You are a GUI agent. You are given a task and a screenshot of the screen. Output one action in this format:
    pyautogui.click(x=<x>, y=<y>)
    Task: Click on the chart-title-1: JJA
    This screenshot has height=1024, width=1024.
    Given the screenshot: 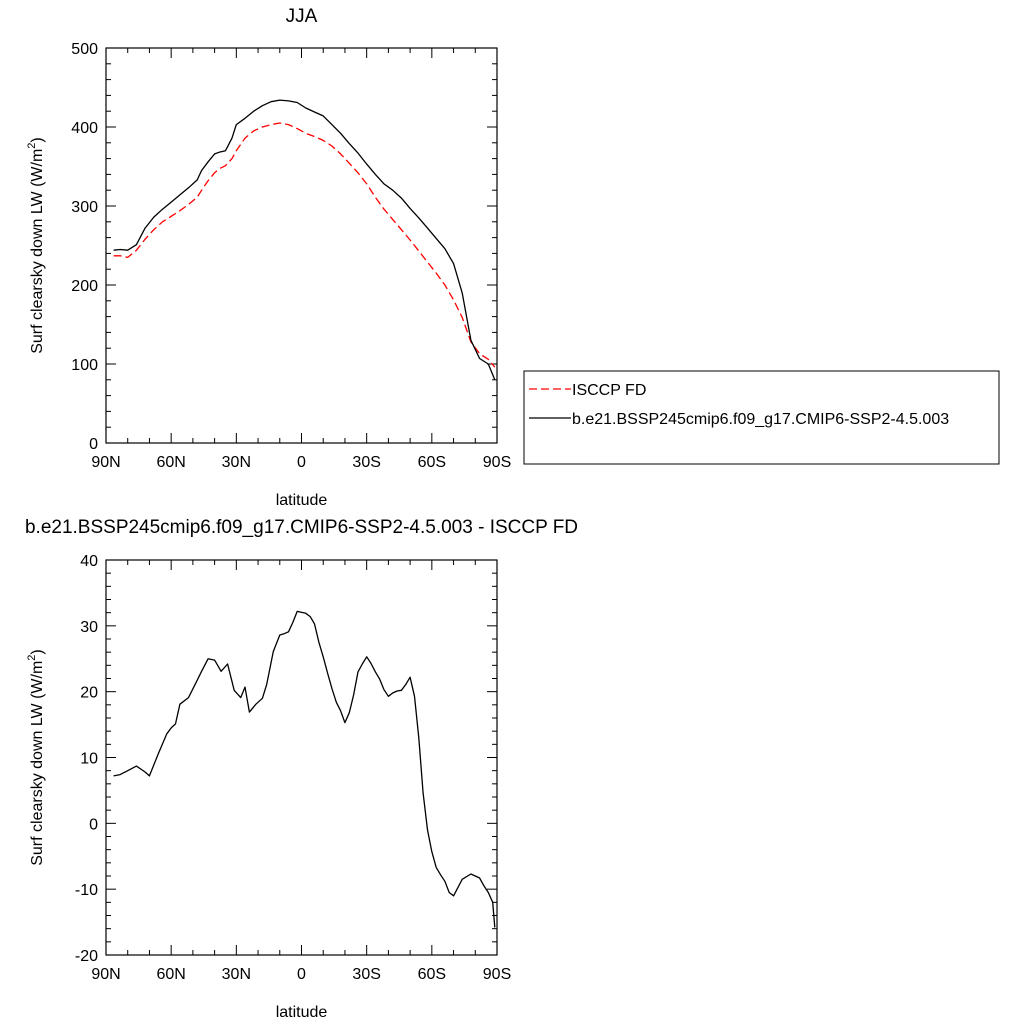 What is the action you would take?
    pyautogui.click(x=302, y=16)
    